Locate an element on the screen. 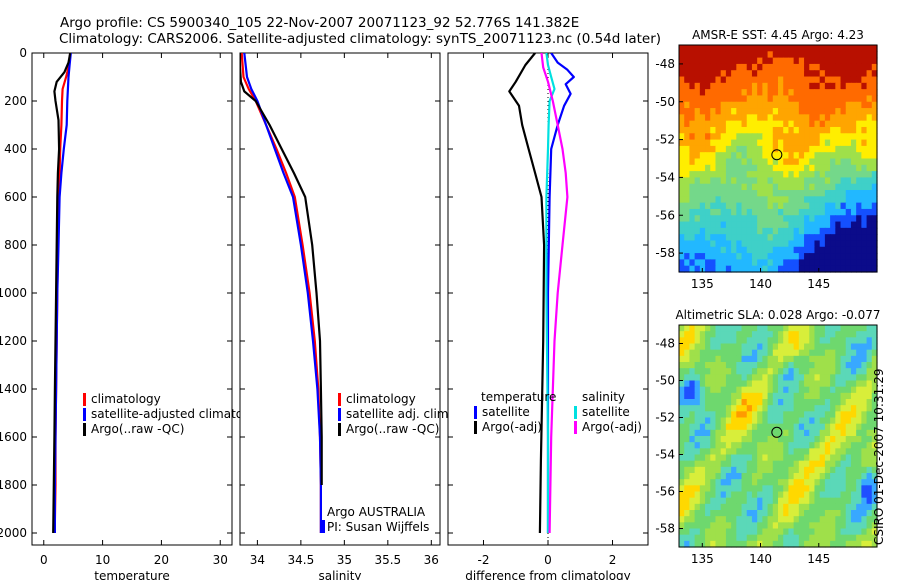 Image resolution: width=900 pixels, height=580 pixels. sst-title: AMSR-E SST: 4.45 Argo: 4.23 is located at coordinates (778, 35).